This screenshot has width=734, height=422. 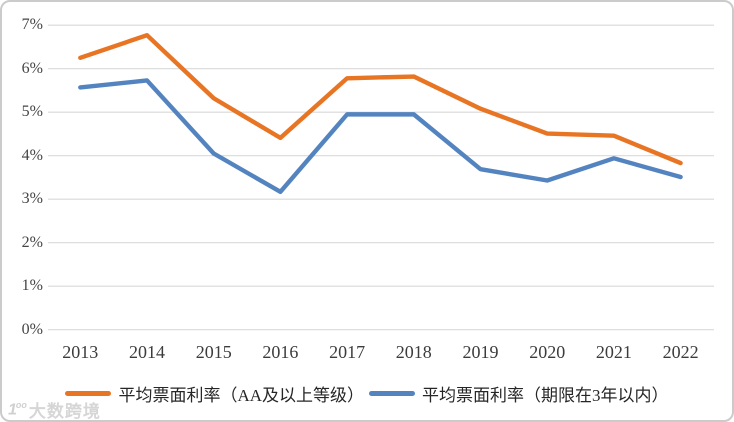 What do you see at coordinates (213, 352) in the screenshot?
I see `x-tick-label-2015: 2015` at bounding box center [213, 352].